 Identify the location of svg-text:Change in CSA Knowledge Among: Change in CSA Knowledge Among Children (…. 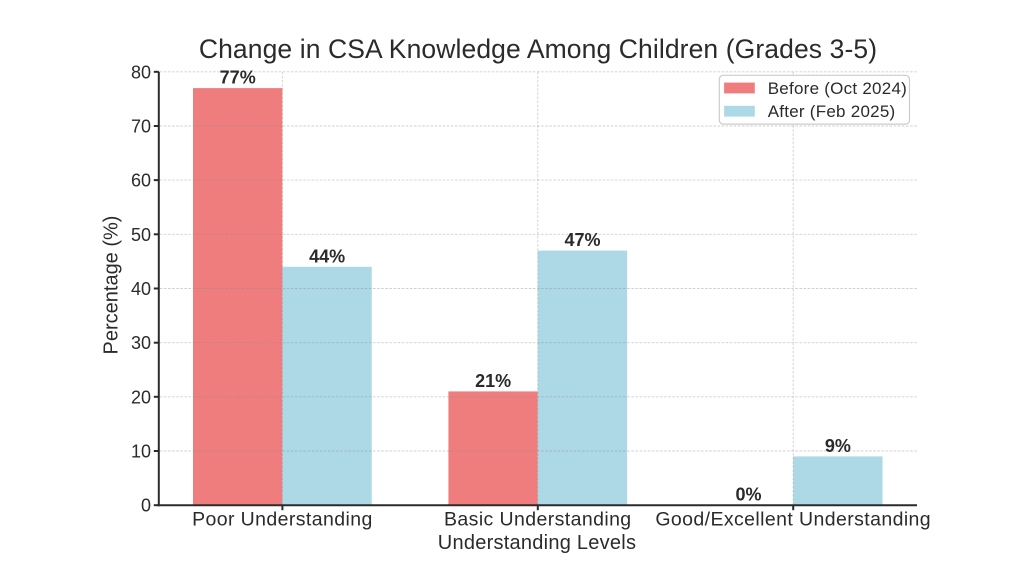
(538, 49).